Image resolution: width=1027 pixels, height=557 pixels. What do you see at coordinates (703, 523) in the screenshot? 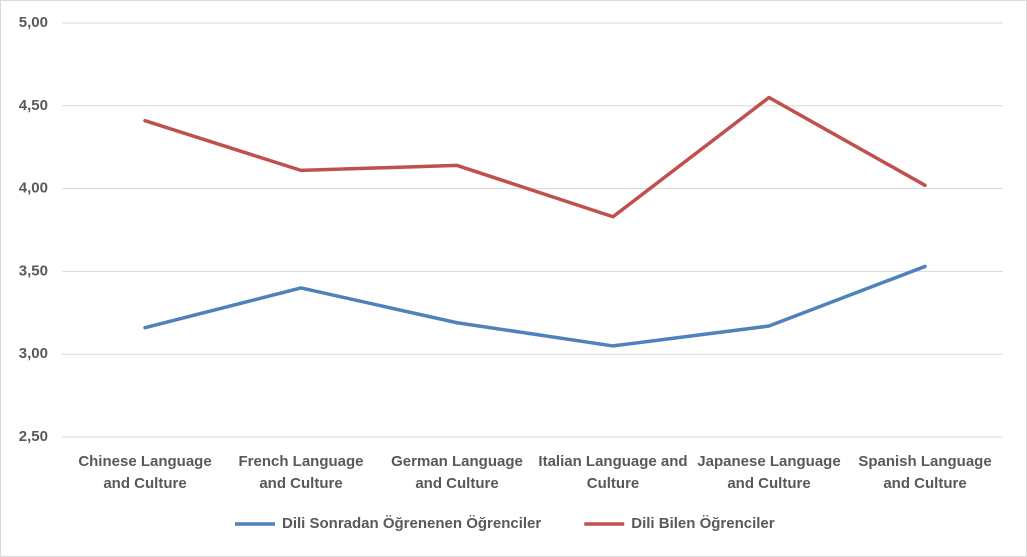
I see `legend-label: Dili Bilen Öğrenciler` at bounding box center [703, 523].